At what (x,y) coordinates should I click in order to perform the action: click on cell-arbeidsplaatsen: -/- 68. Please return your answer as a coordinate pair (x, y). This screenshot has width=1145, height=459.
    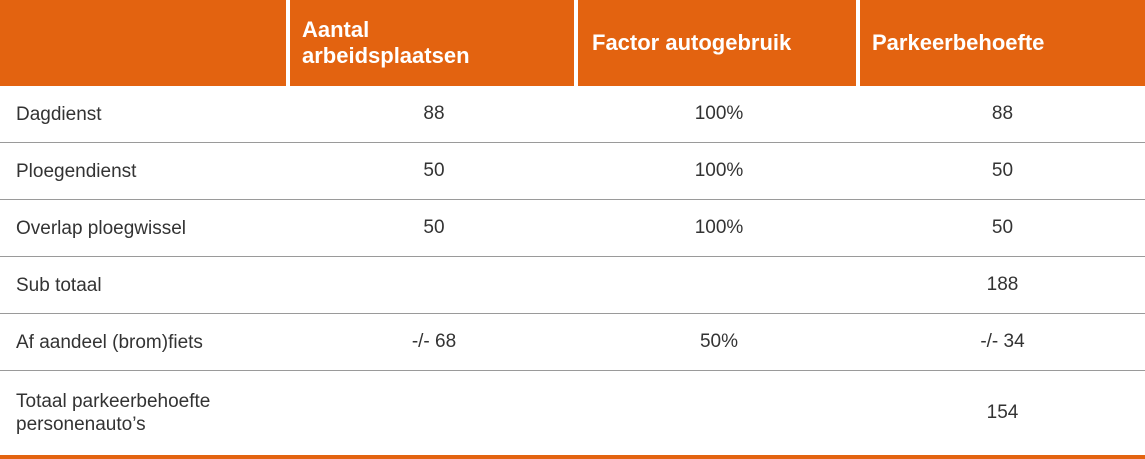
    Looking at the image, I should click on (434, 341).